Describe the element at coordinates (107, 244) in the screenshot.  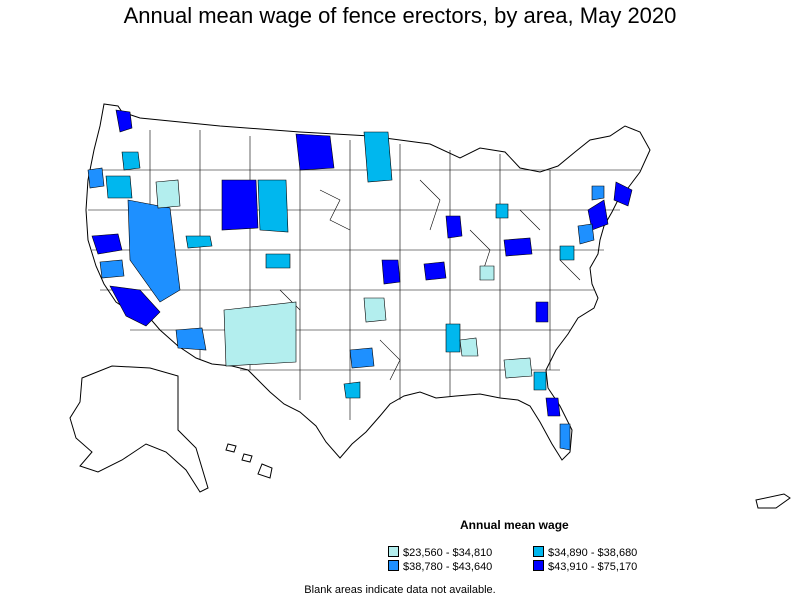
I see `area-sf-bay` at that location.